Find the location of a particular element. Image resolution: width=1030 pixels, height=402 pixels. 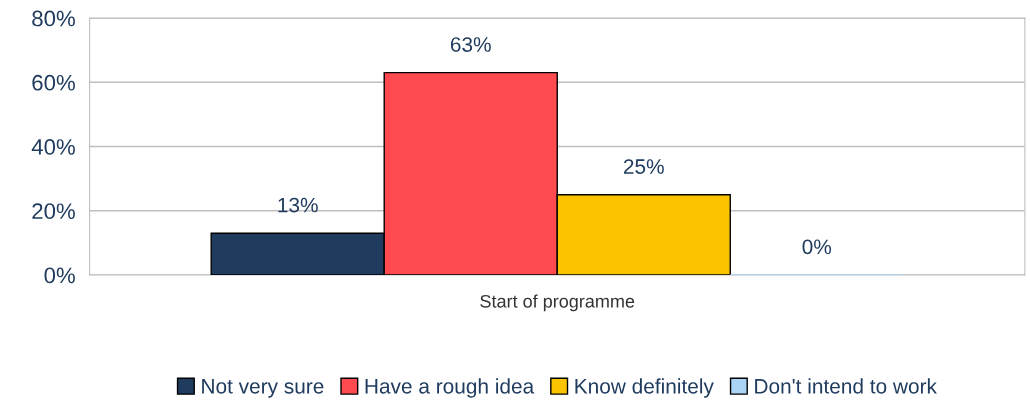

legend-label: Not very sure is located at coordinates (263, 388).